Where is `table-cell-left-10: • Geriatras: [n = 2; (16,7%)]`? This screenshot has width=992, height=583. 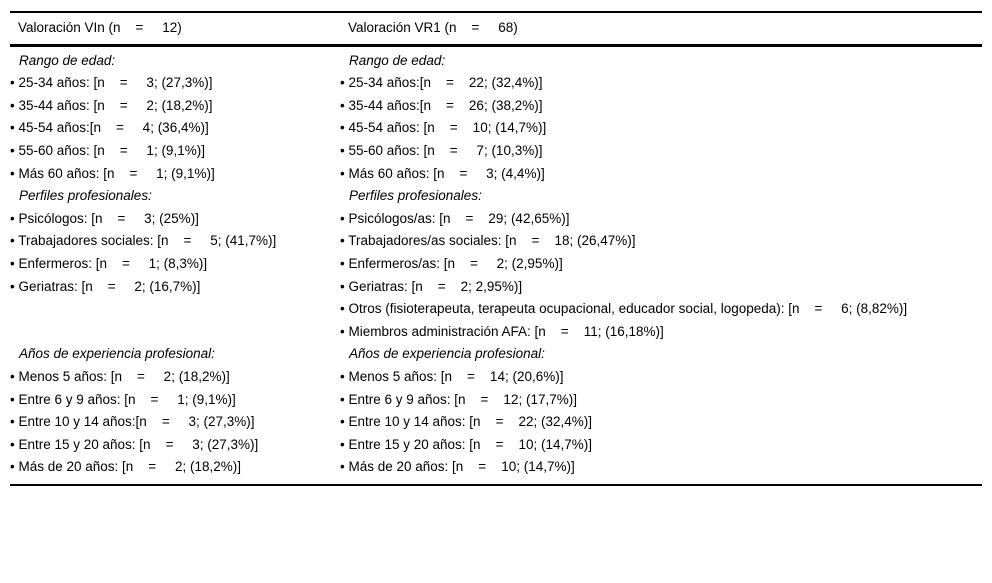
table-cell-left-10: • Geriatras: [n = 2; (16,7%)] is located at coordinates (105, 286).